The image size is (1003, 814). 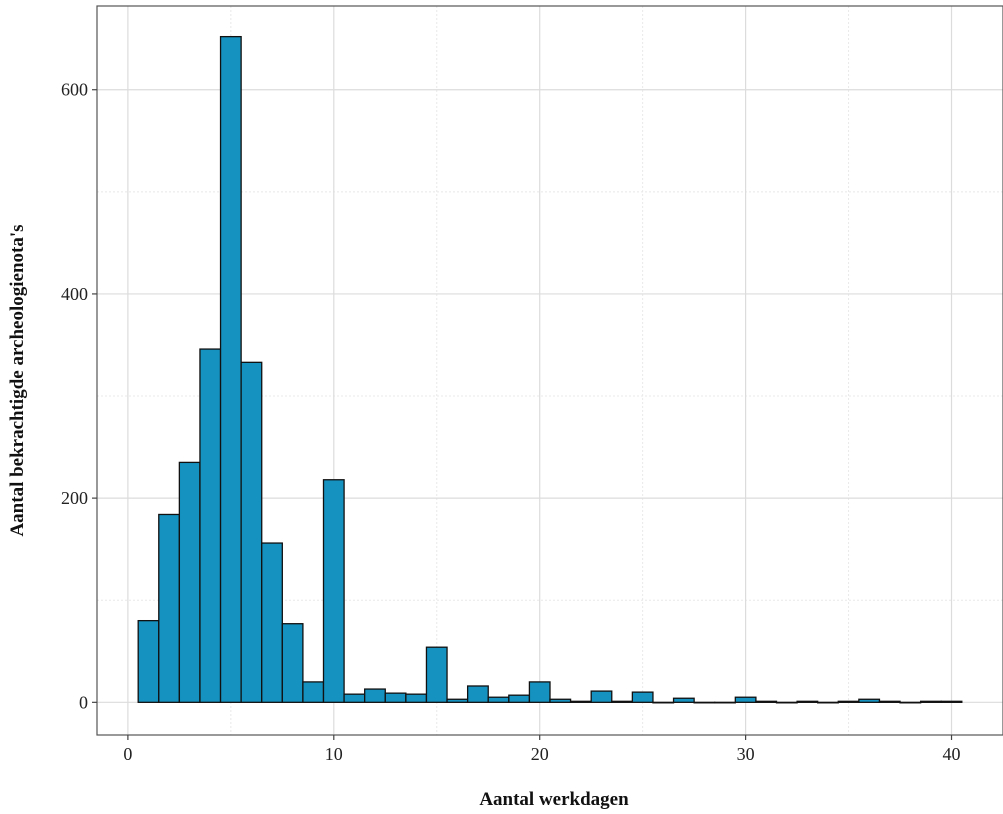 I want to click on y-tick-label: 600, so click(x=74, y=90).